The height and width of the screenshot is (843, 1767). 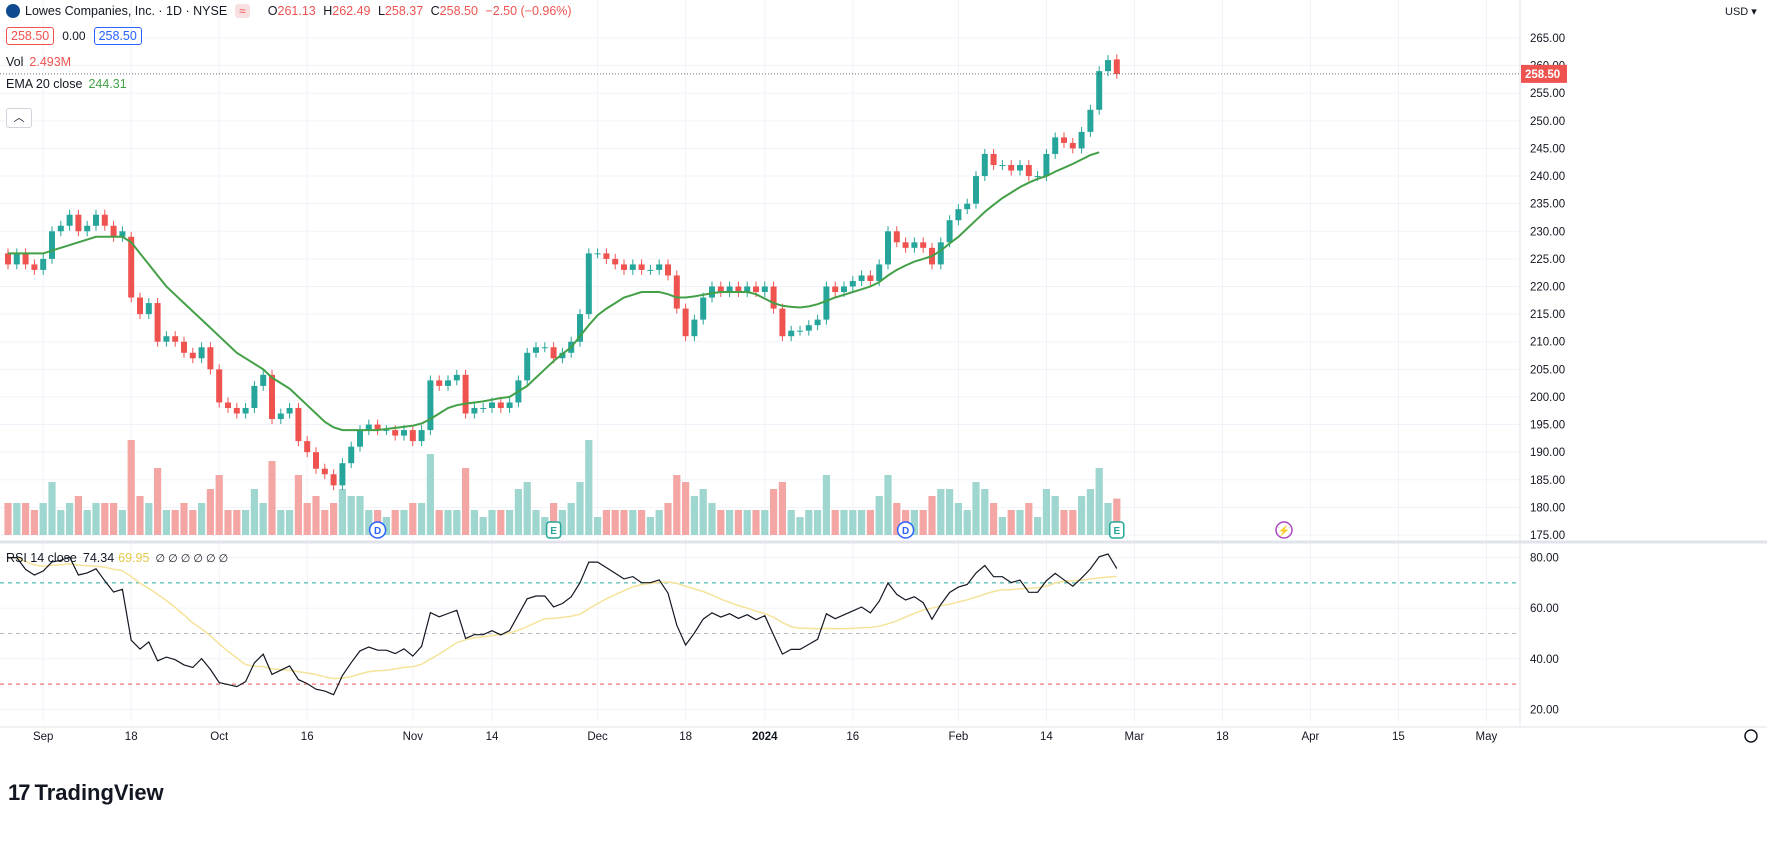 I want to click on symbol-name: Lowes Companies, Inc. · 1D · NYSE, so click(x=126, y=11).